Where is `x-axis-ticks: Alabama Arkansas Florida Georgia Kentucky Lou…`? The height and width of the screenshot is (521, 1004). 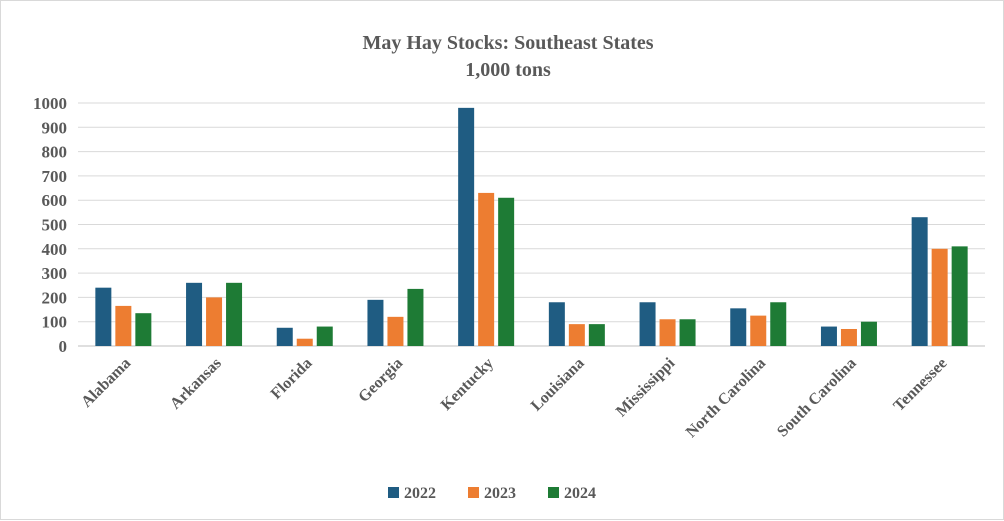 x-axis-ticks: Alabama Arkansas Florida Georgia Kentucky Lou… is located at coordinates (514, 397).